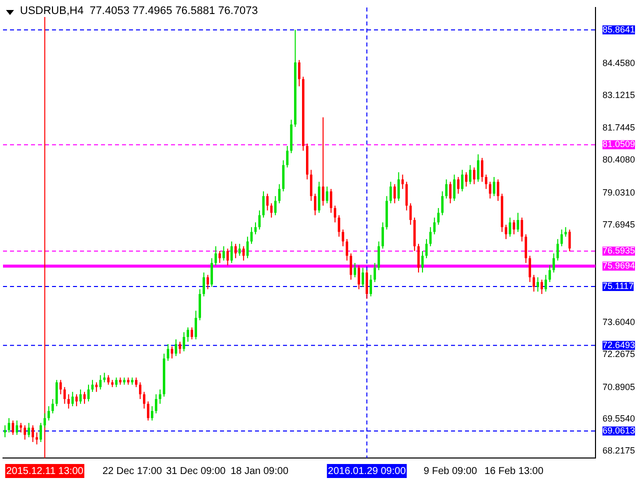  What do you see at coordinates (619, 144) in the screenshot?
I see `ref-line-label: 81.0509` at bounding box center [619, 144].